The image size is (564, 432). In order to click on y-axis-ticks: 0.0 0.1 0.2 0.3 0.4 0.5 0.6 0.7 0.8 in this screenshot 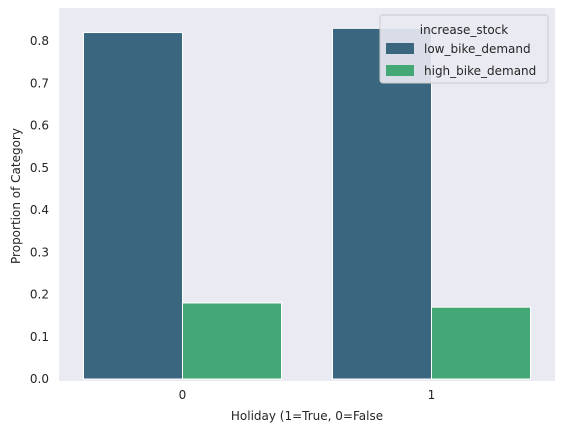, I will do `click(39, 210)`.